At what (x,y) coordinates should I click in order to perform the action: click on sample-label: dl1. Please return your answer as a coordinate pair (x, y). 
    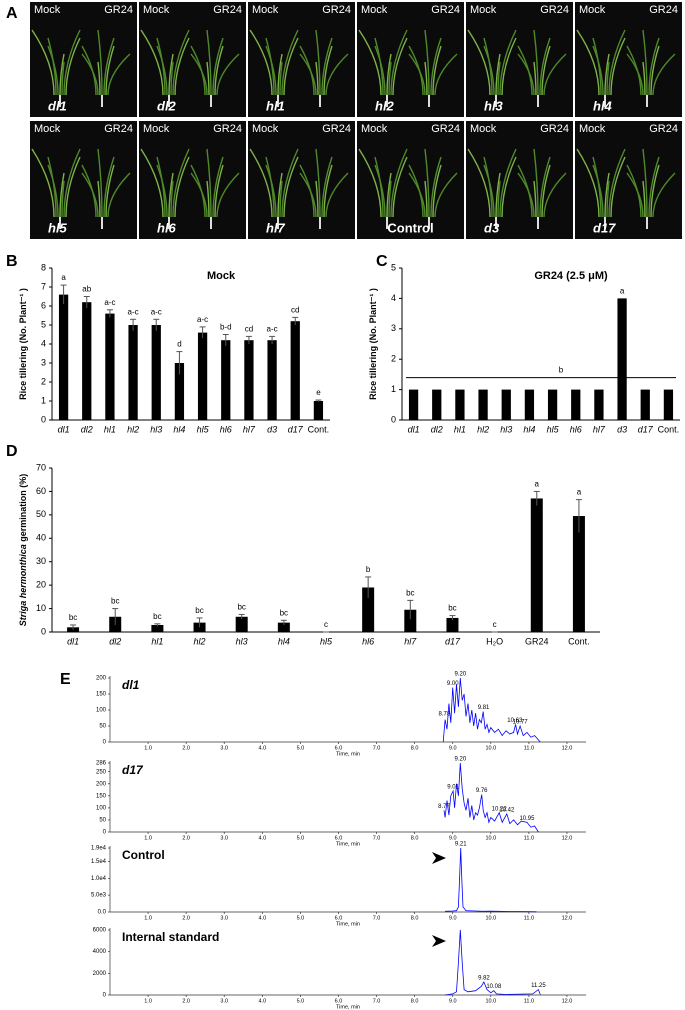
    Looking at the image, I should click on (131, 685).